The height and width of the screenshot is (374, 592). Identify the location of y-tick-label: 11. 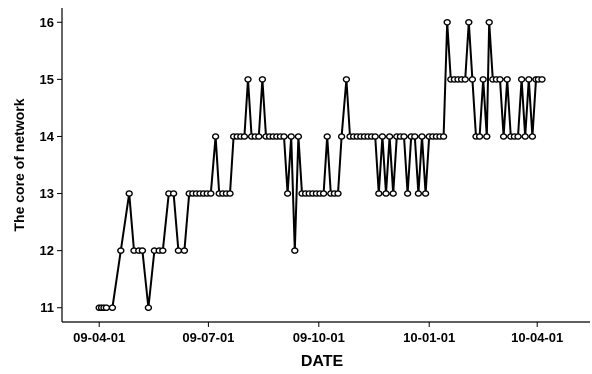
(47, 307).